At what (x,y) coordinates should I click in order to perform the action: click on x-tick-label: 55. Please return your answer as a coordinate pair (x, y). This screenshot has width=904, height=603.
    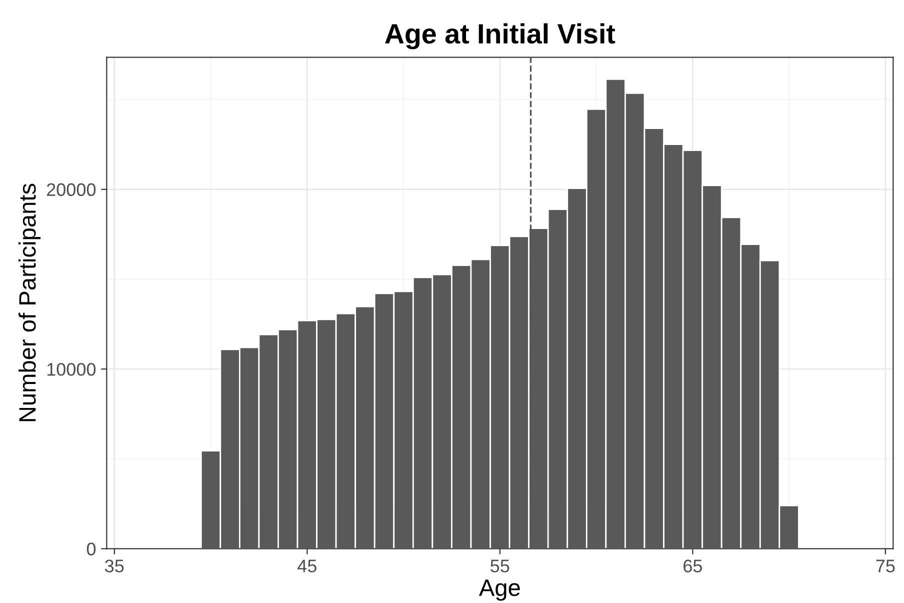
    Looking at the image, I should click on (500, 566).